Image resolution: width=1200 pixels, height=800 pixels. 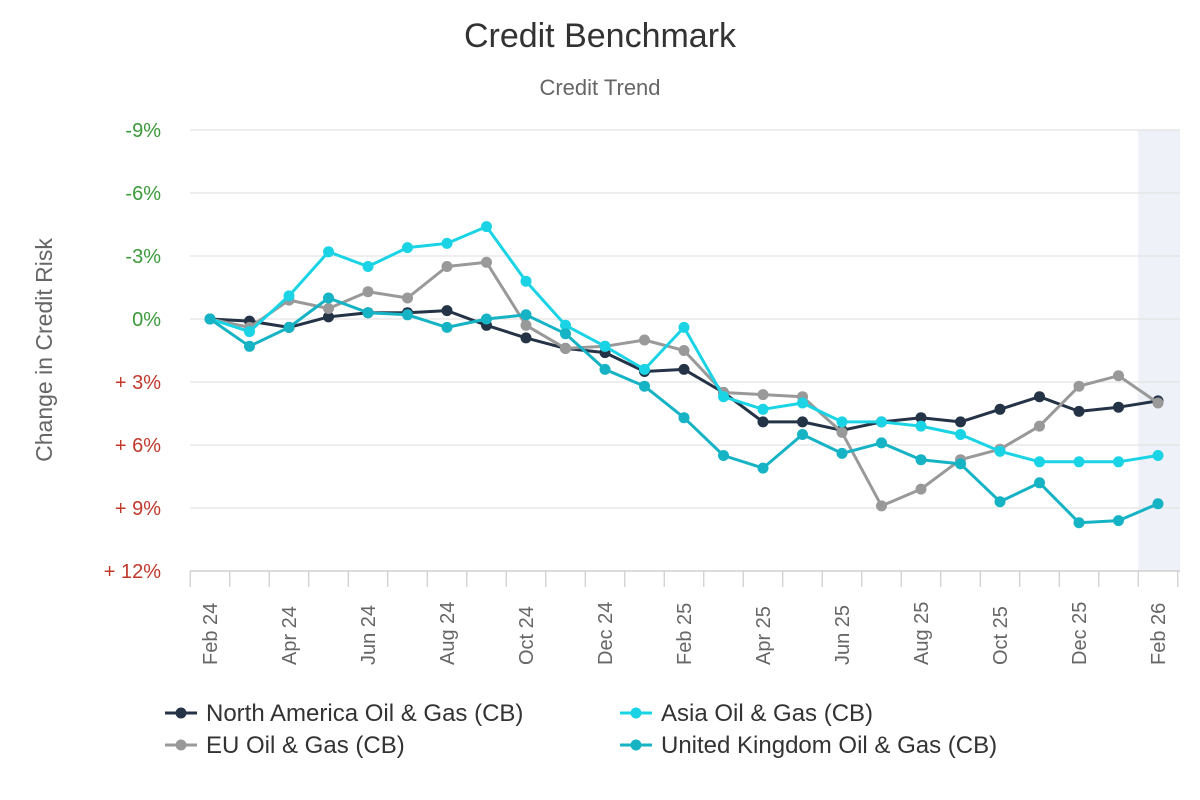 I want to click on legend-item: EU Oil & Gas (CB), so click(x=285, y=745).